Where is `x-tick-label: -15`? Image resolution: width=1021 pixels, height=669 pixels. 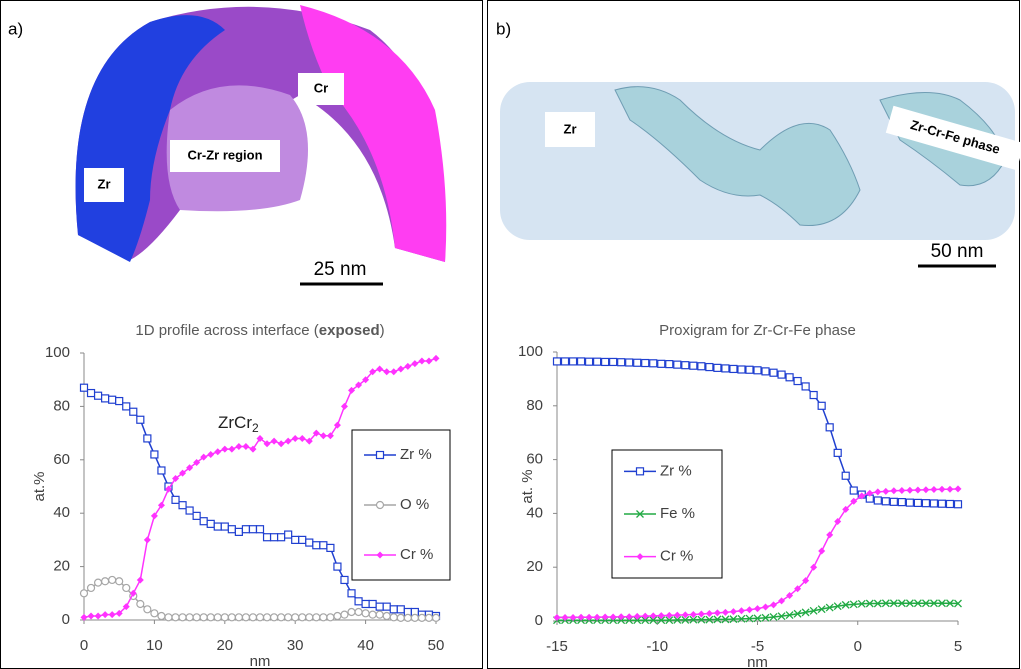 x-tick-label: -15 is located at coordinates (557, 646).